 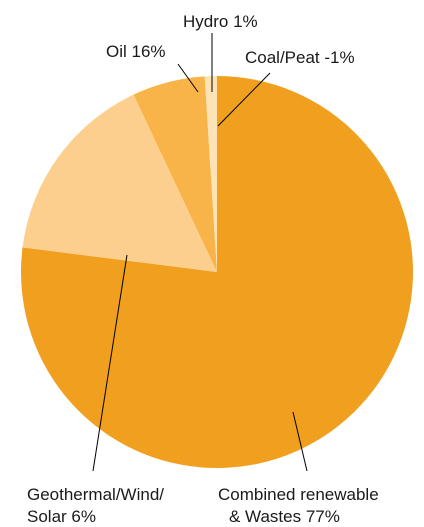 I want to click on label-combined-line2: & Wastes 77%, so click(x=284, y=516).